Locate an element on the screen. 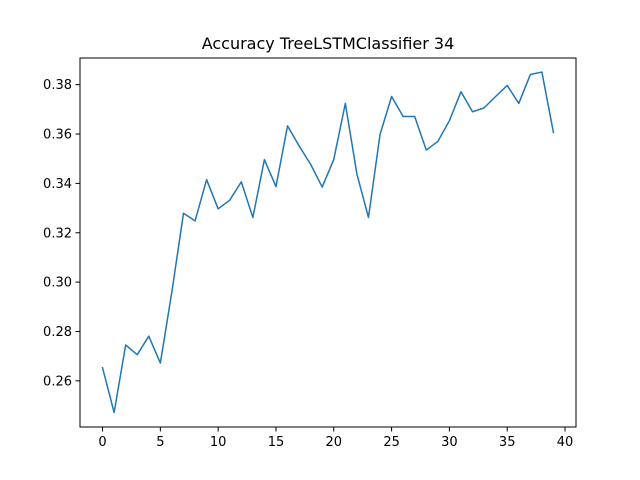 This screenshot has width=640, height=480. y-tick-label-0.34: 0.34 is located at coordinates (57, 184).